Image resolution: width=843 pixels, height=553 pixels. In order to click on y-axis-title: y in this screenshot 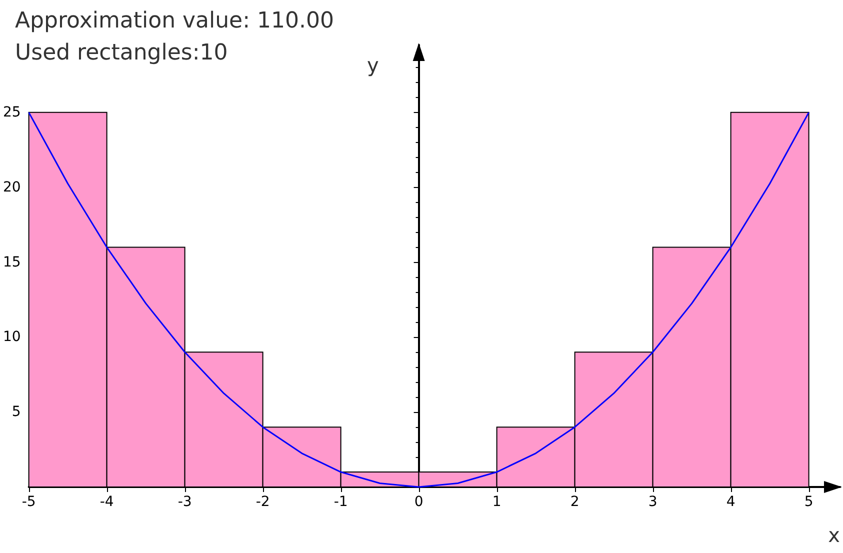, I will do `click(372, 65)`.